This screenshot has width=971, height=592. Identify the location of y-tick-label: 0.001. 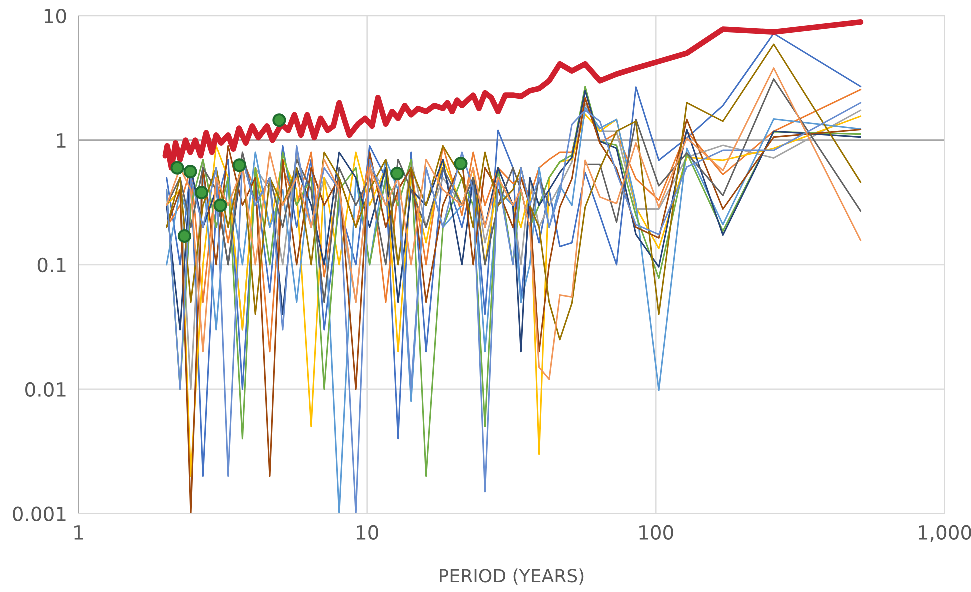
(39, 514).